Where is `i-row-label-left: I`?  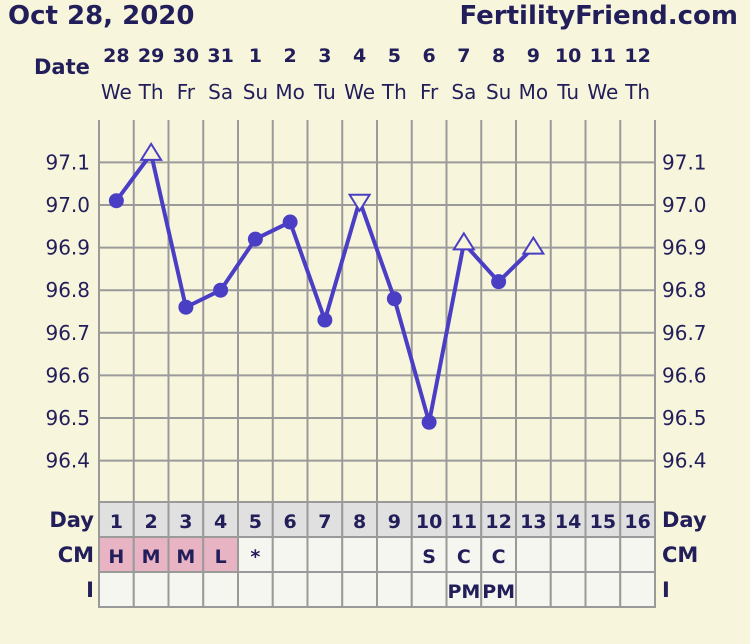
i-row-label-left: I is located at coordinates (90, 590).